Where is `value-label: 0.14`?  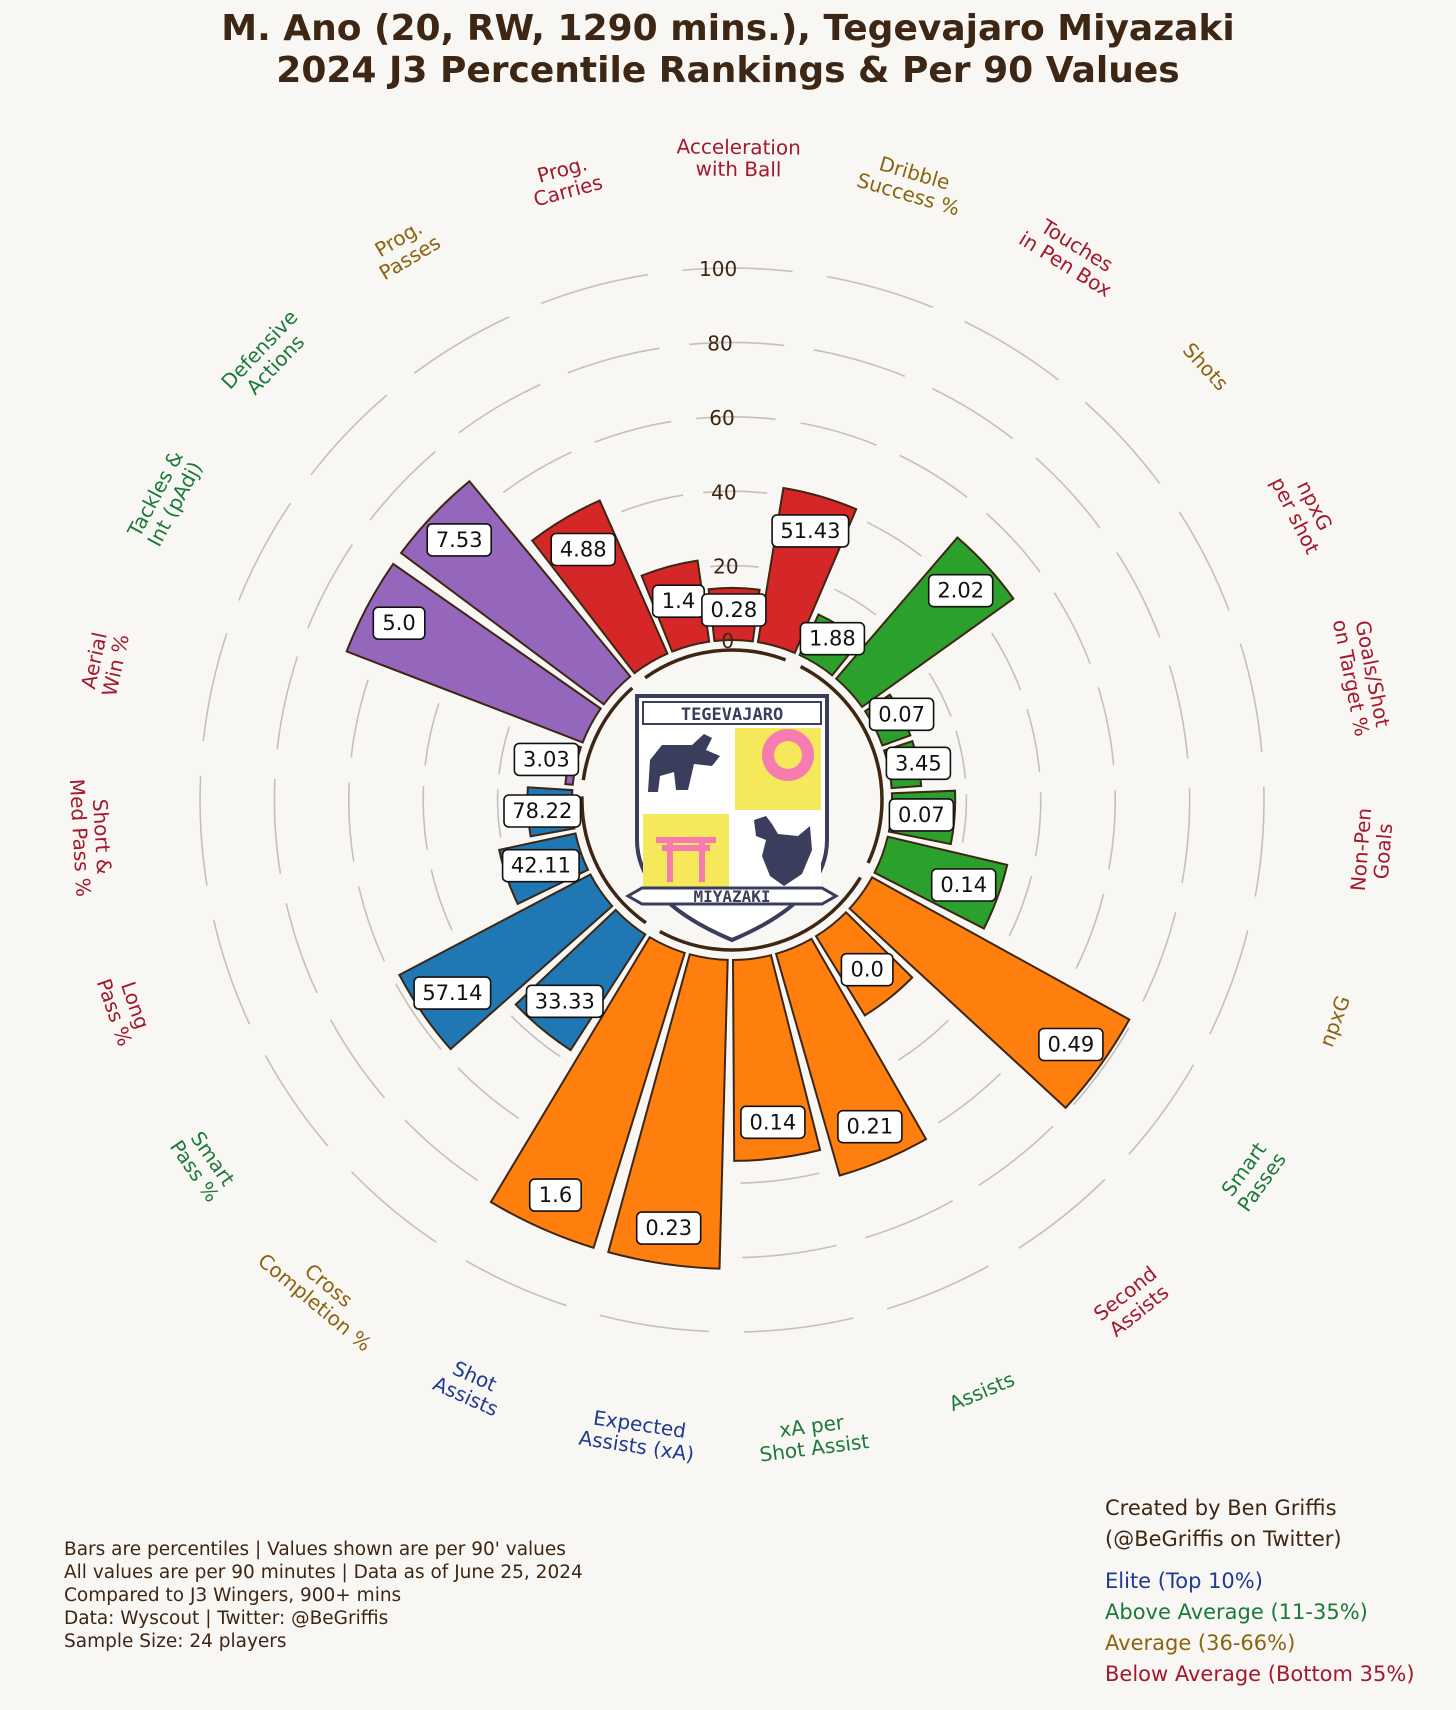
value-label: 0.14 is located at coordinates (963, 885).